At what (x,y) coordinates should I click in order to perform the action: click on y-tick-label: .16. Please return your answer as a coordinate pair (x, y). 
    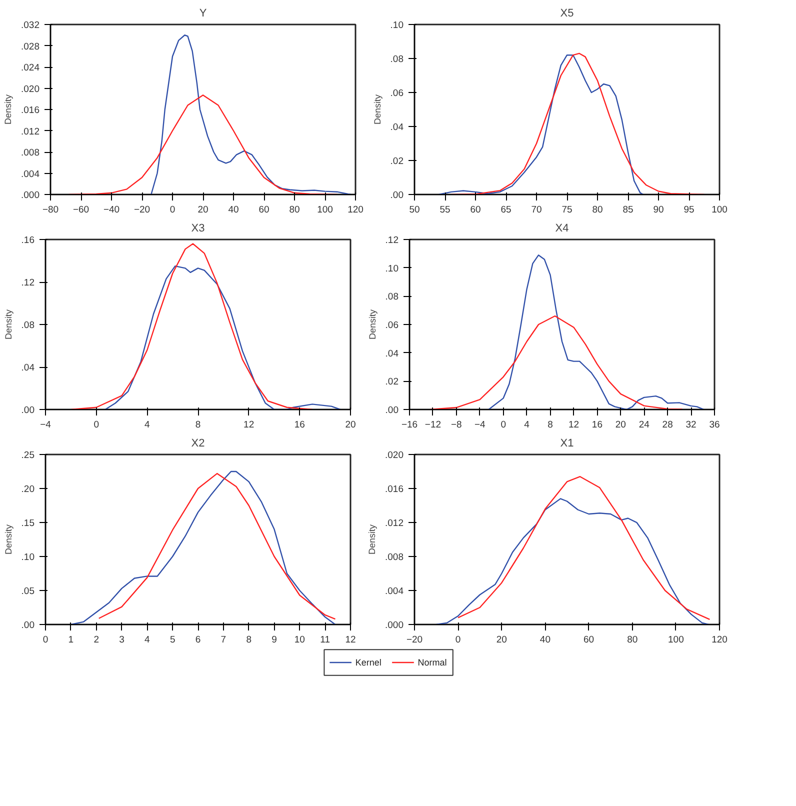
    Looking at the image, I should click on (28, 240).